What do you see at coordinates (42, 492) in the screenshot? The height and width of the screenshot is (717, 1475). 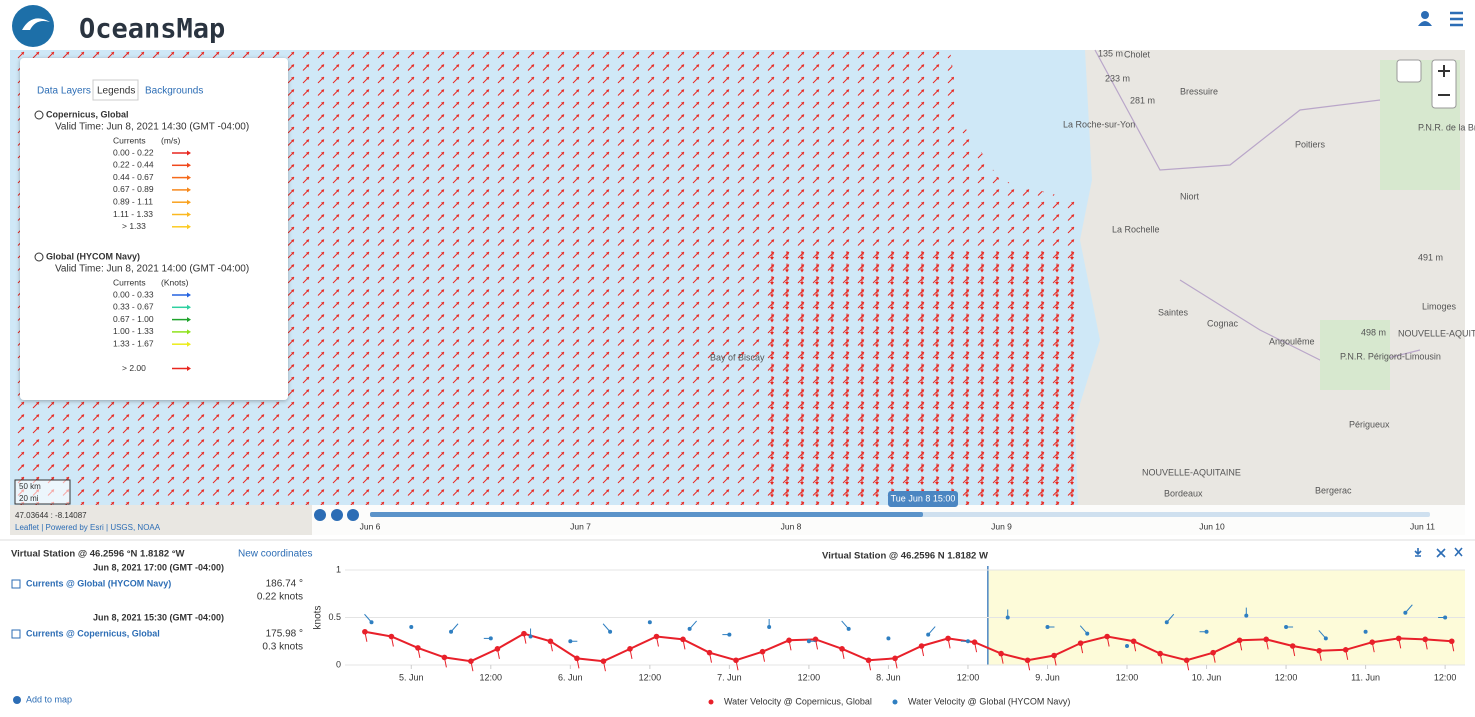 I see `scale-bar` at bounding box center [42, 492].